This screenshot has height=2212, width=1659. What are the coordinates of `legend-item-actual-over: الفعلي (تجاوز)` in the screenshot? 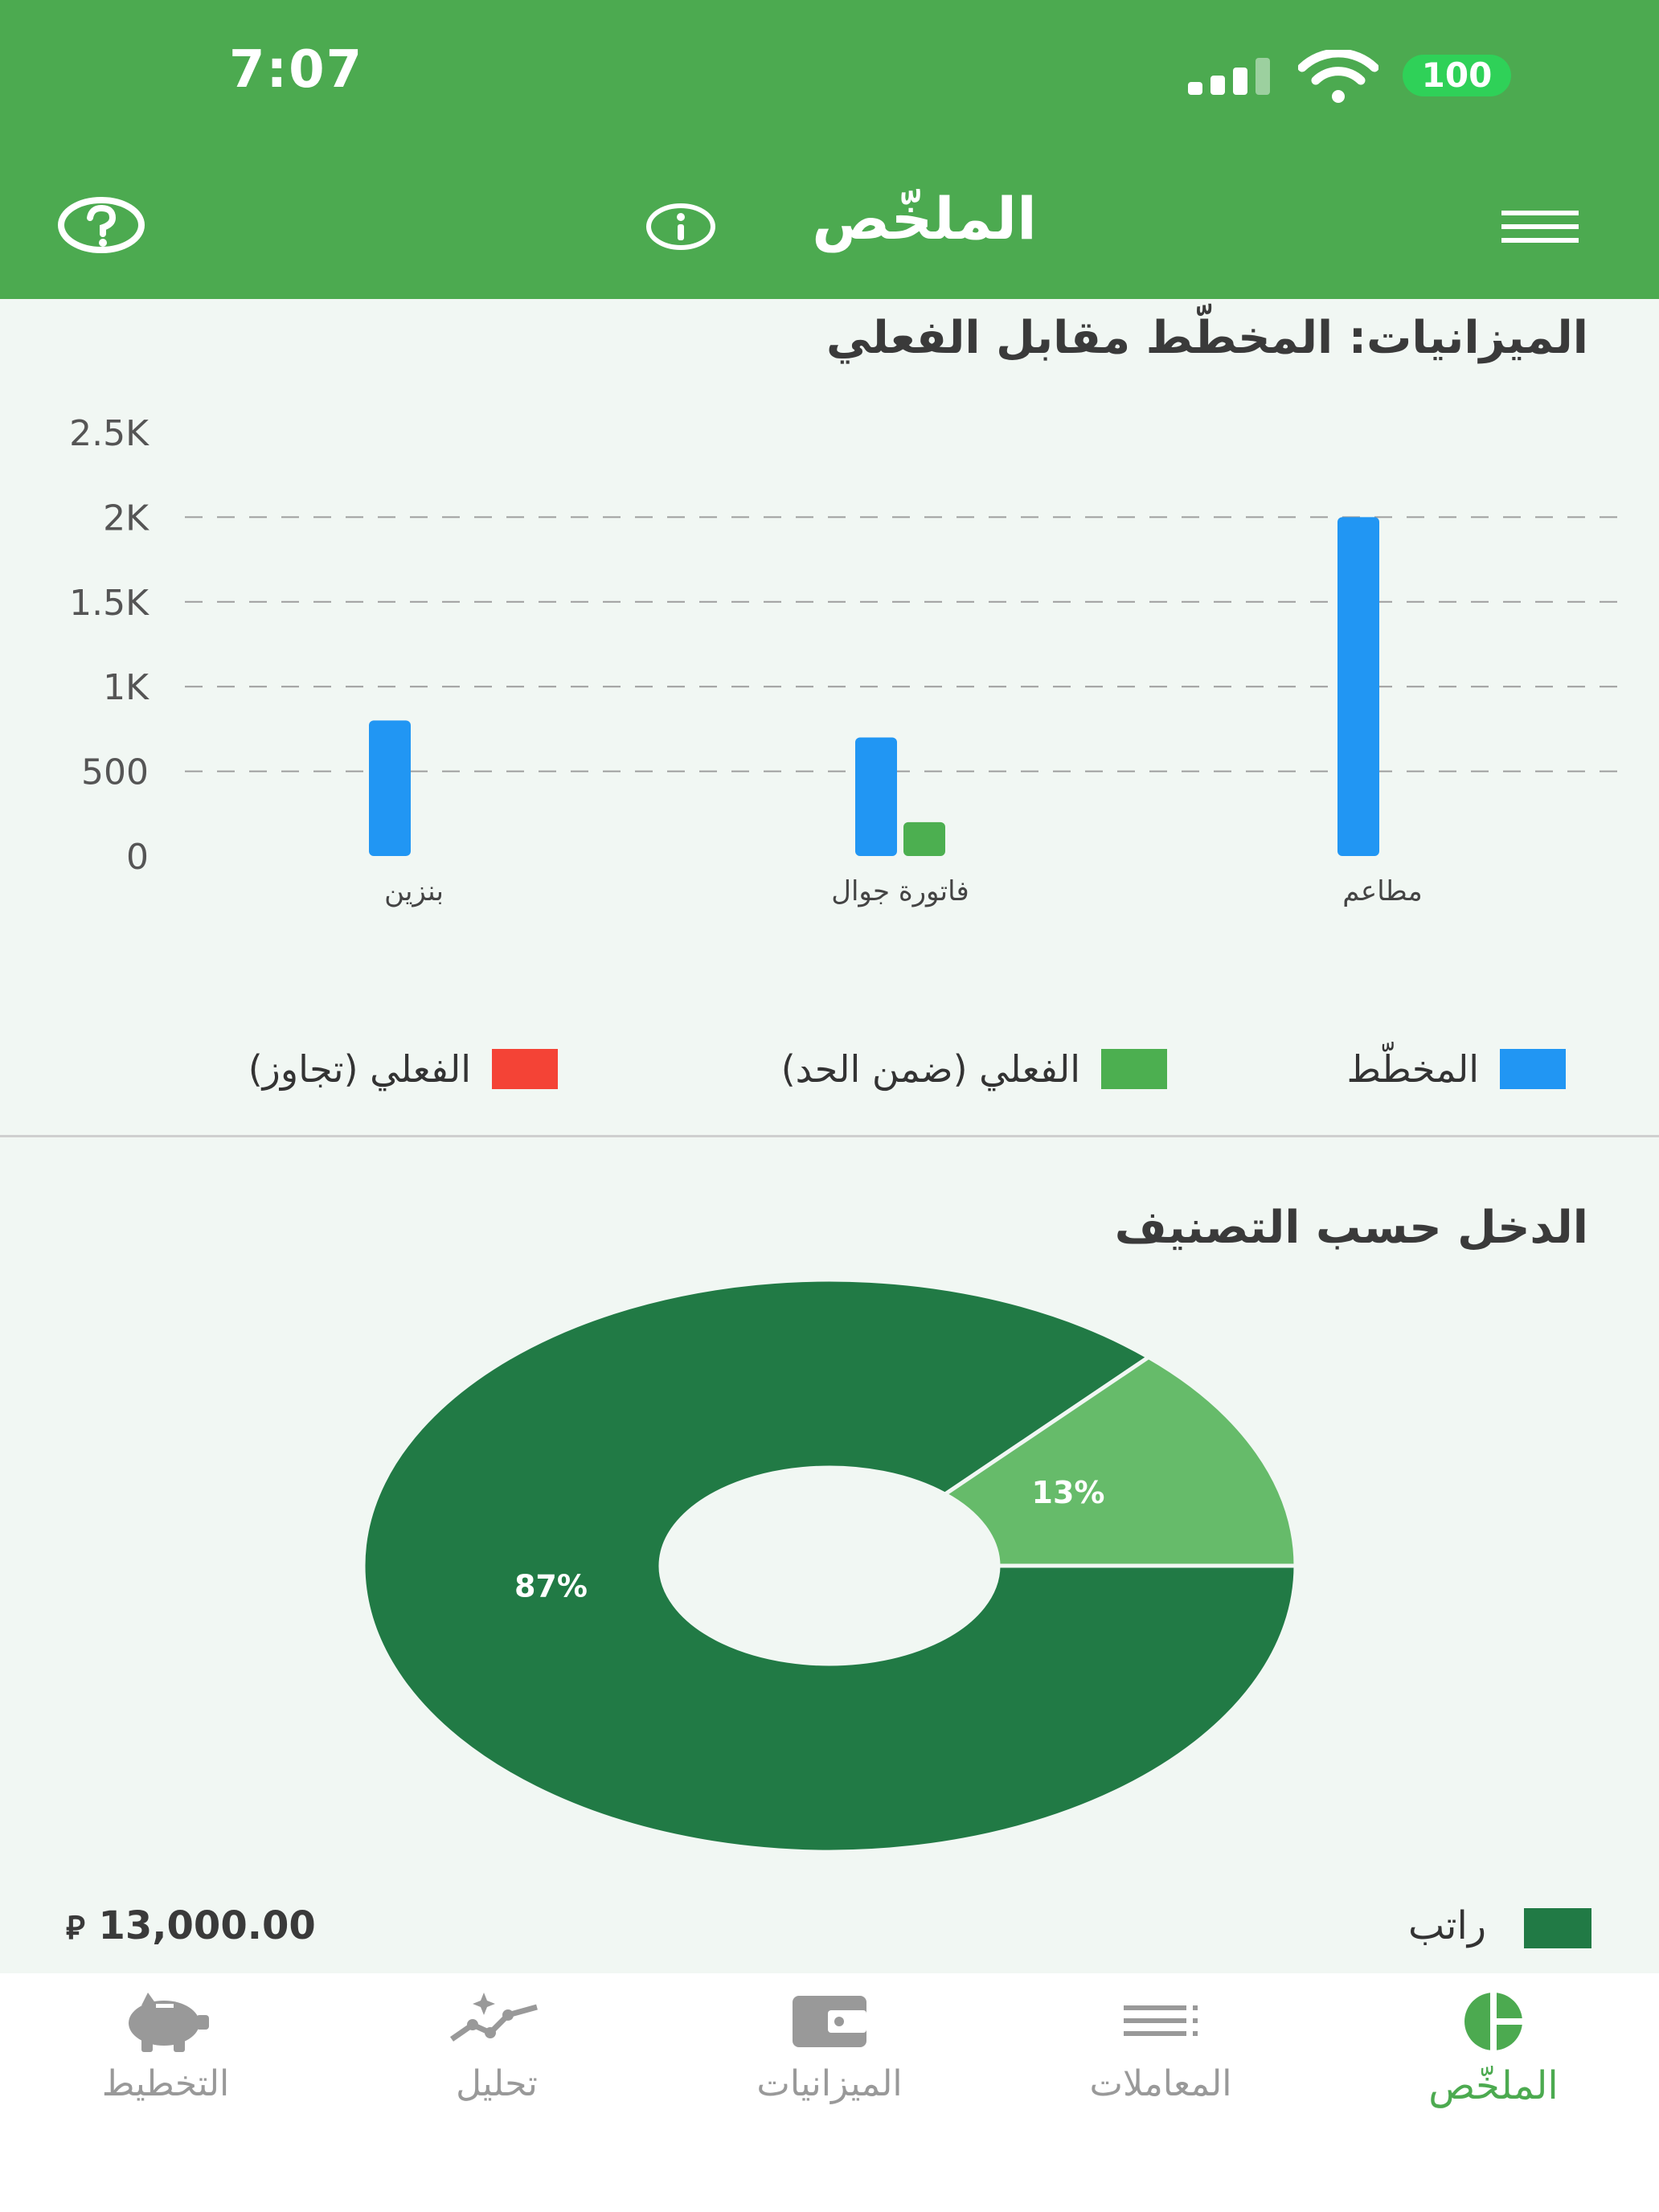 It's located at (403, 1069).